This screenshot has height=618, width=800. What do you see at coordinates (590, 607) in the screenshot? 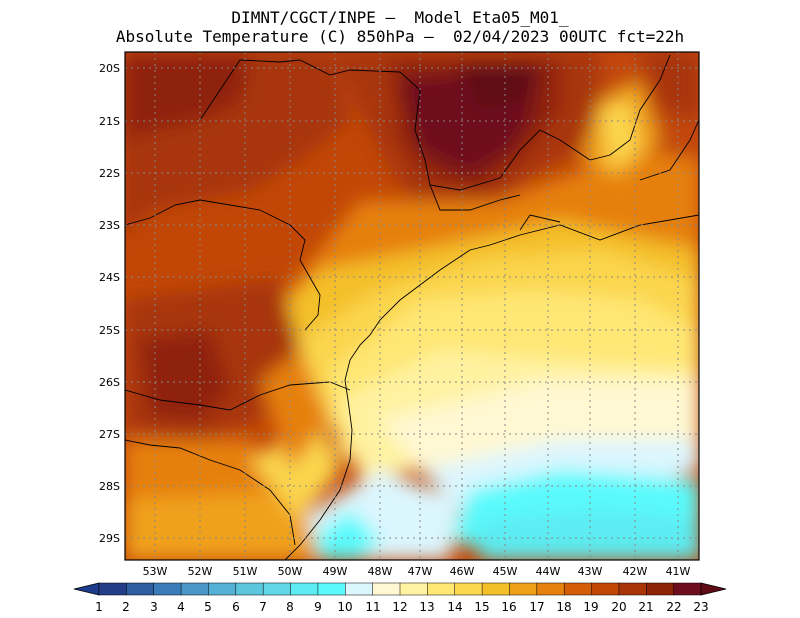
I see `colorbar-label: 19` at bounding box center [590, 607].